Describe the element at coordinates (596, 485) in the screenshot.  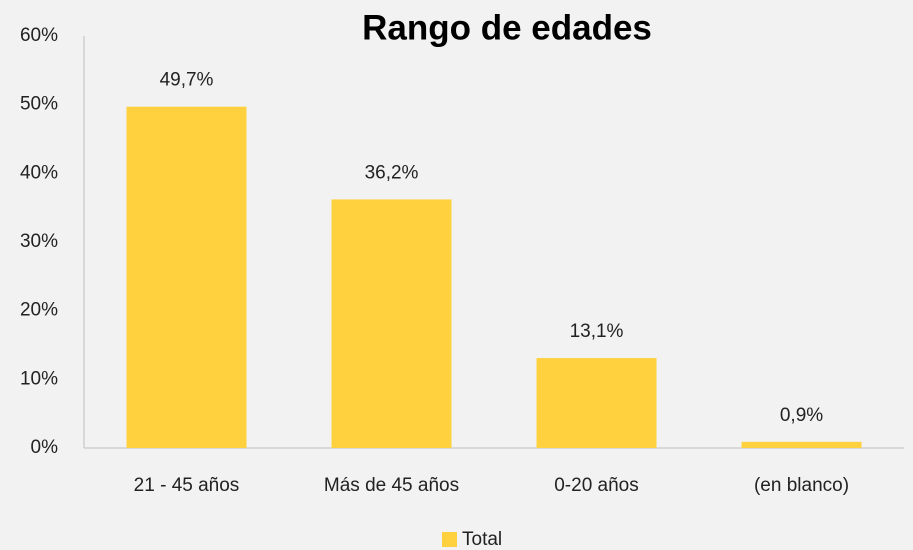
I see `x-tick-label: 0-20 años` at that location.